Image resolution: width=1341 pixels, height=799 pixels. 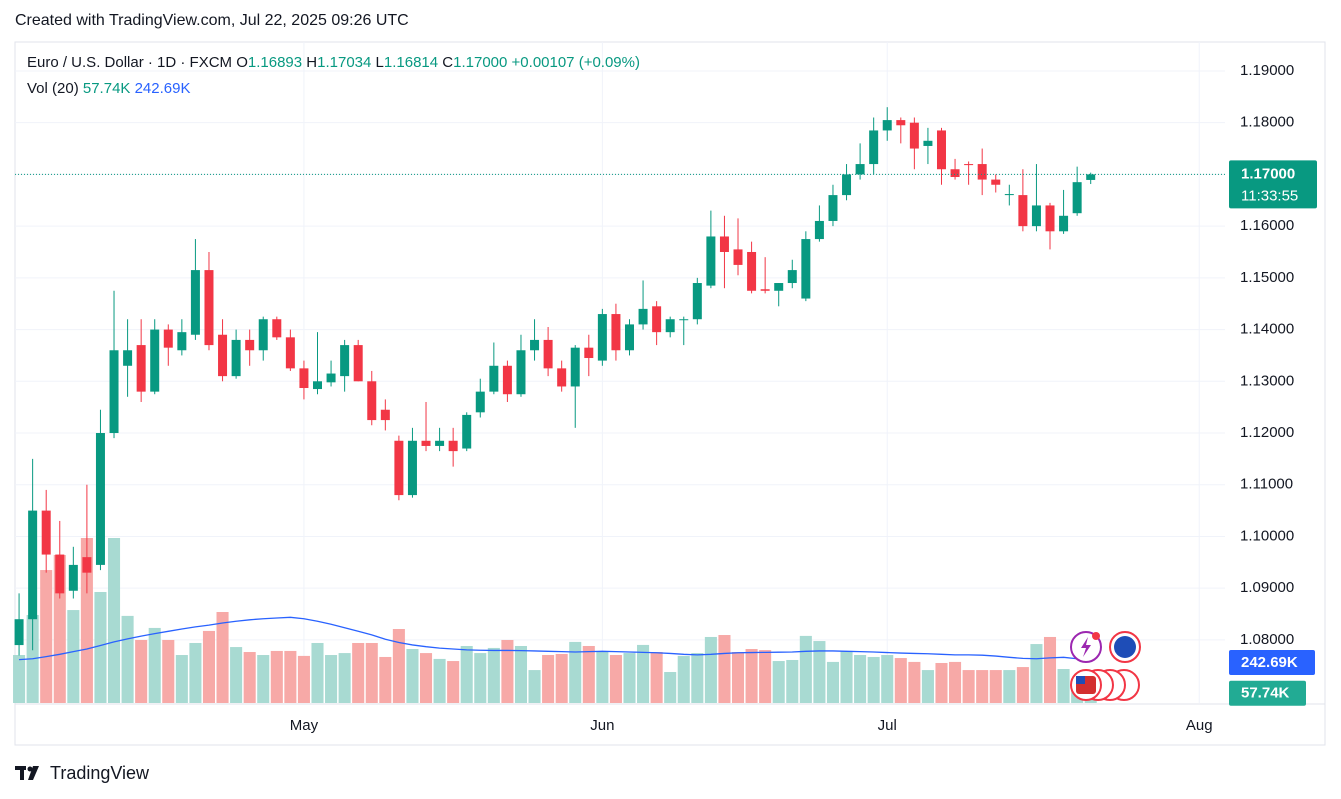 I want to click on x-tick-label: May, so click(x=304, y=725).